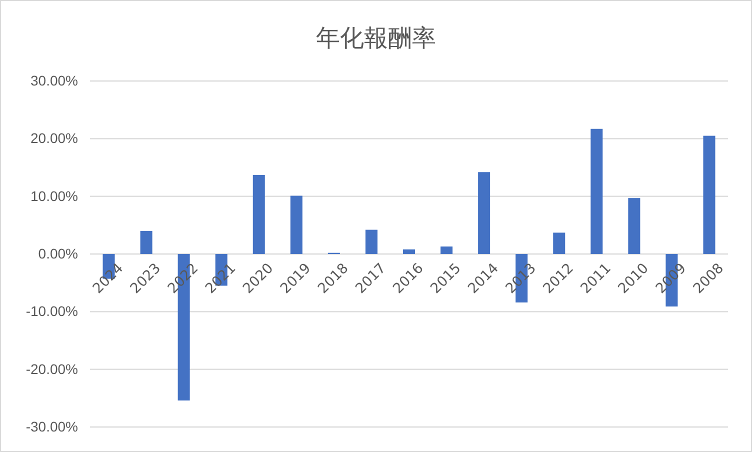 The height and width of the screenshot is (452, 752). What do you see at coordinates (54, 196) in the screenshot?
I see `y-tick-label: 10.00%` at bounding box center [54, 196].